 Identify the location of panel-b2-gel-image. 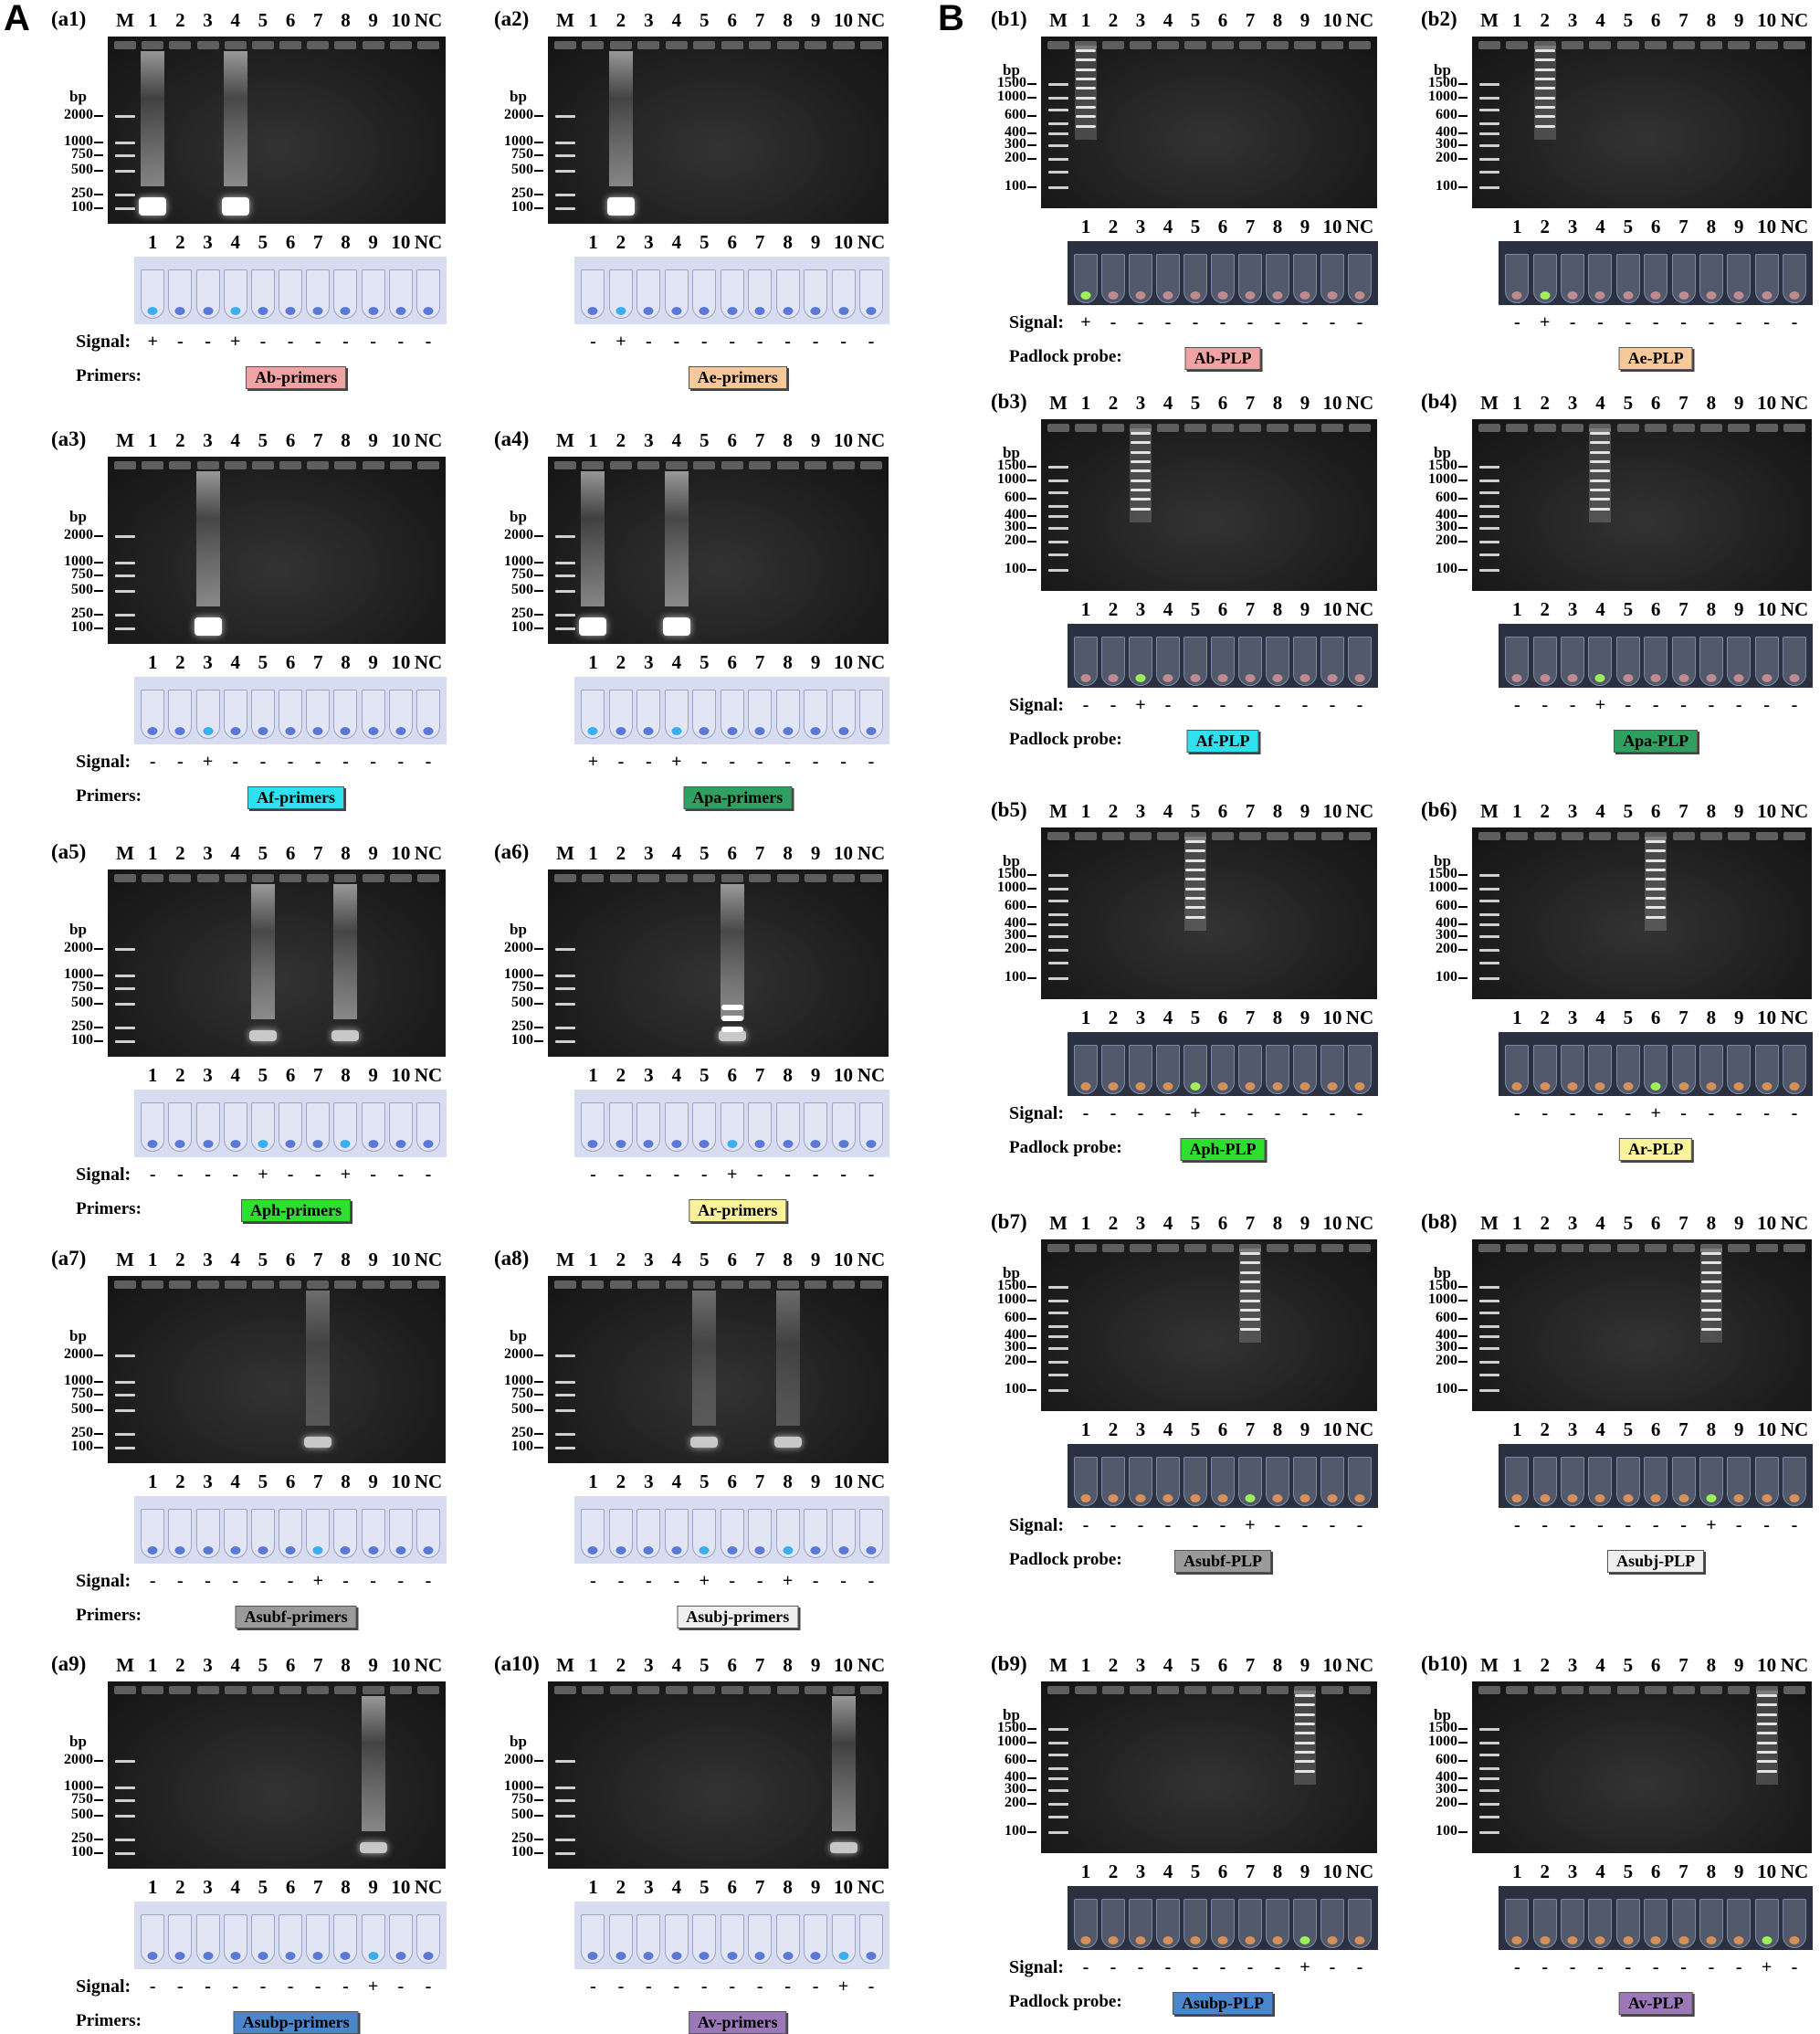
(1642, 122).